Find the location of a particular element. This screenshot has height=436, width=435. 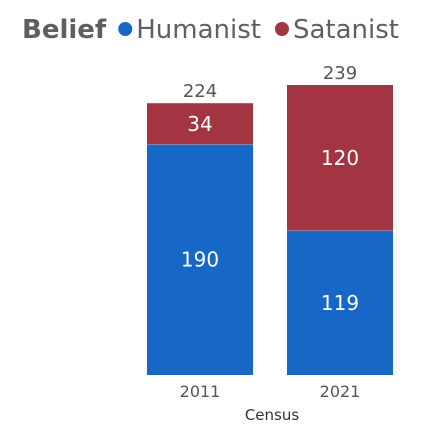

data-label-humanist-2021: 119 is located at coordinates (340, 303).